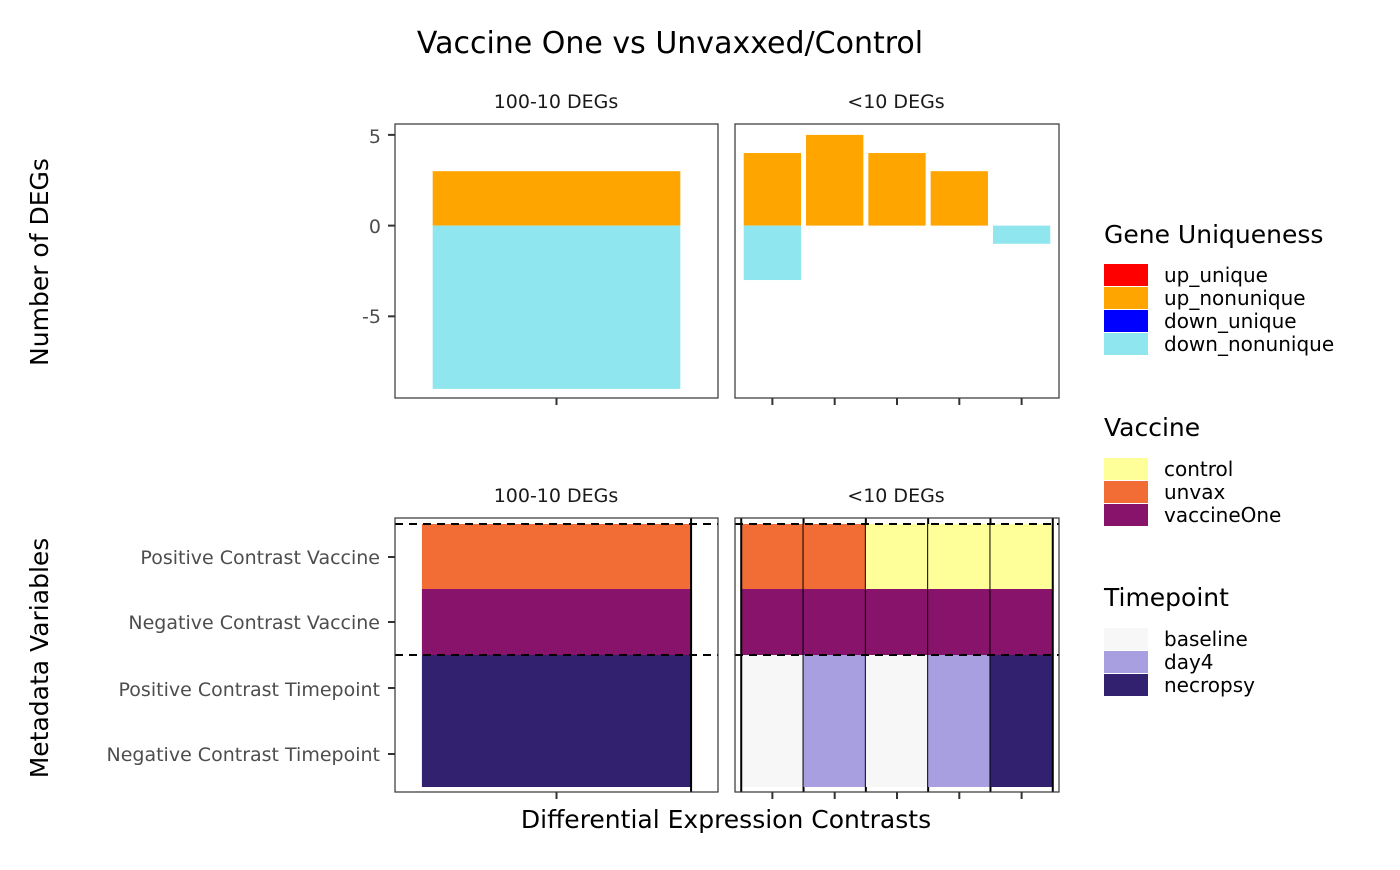 The image size is (1400, 870). What do you see at coordinates (1249, 344) in the screenshot?
I see `legend-label-down-nonunique: down_nonunique` at bounding box center [1249, 344].